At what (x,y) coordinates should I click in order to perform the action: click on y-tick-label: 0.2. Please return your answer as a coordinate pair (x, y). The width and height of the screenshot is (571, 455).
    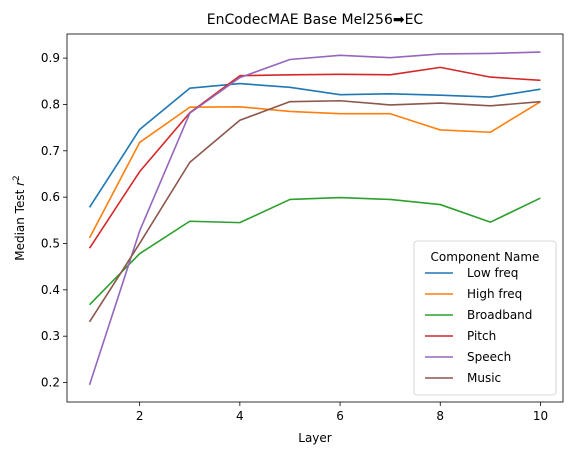
    Looking at the image, I should click on (50, 383).